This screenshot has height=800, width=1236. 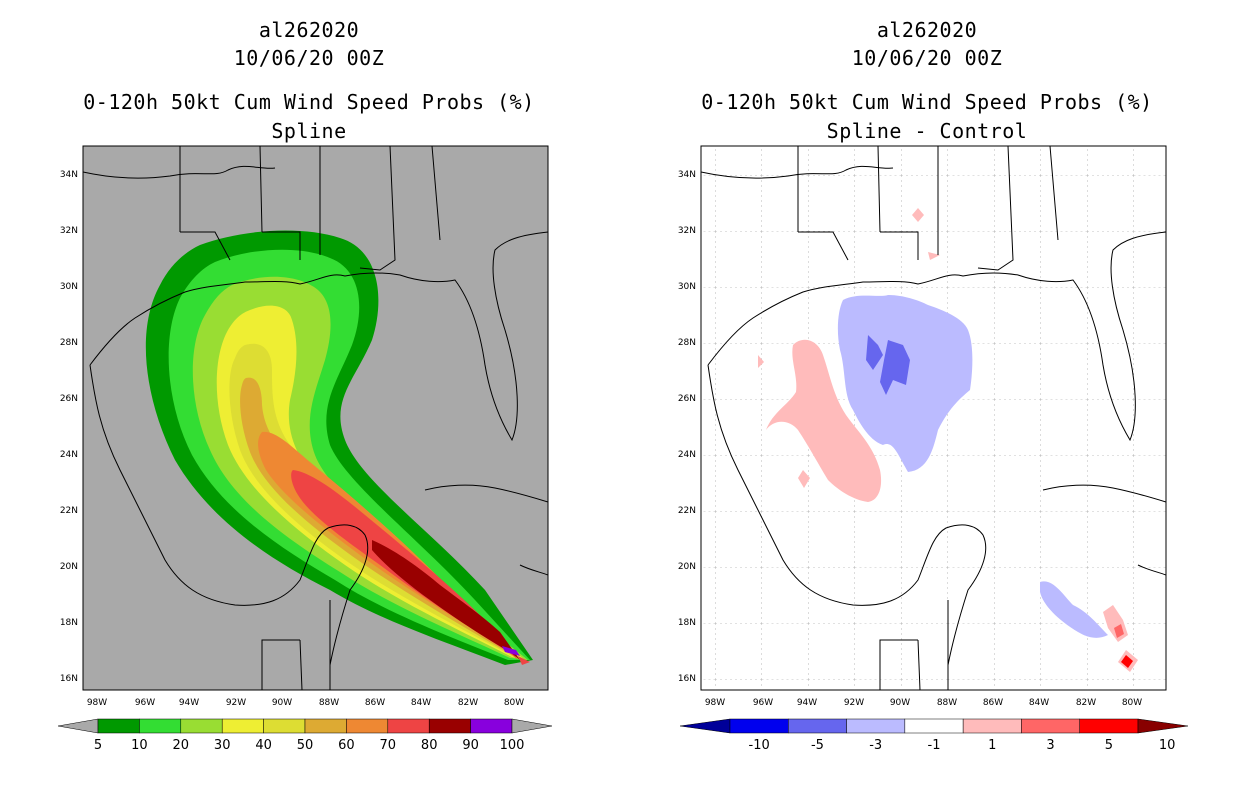 I want to click on lat-label: 34N, so click(x=687, y=175).